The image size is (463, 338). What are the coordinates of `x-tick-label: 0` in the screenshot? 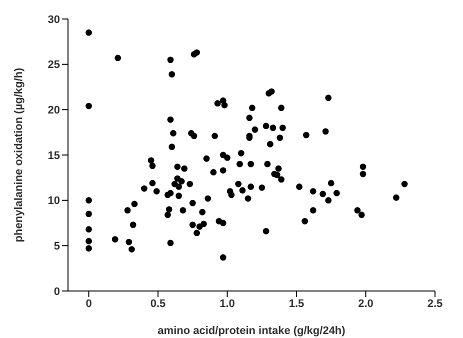 It's located at (89, 304).